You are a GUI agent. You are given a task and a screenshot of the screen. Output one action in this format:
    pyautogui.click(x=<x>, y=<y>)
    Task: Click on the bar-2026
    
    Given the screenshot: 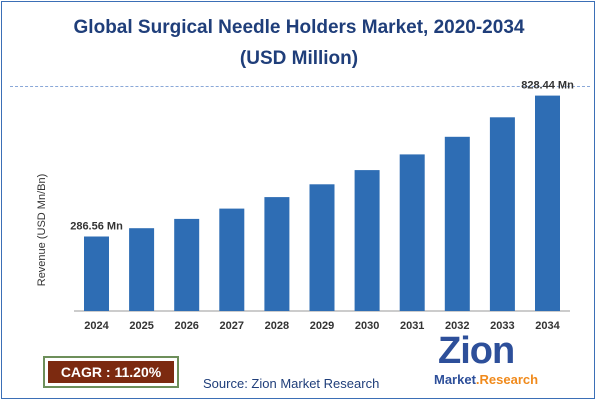 What is the action you would take?
    pyautogui.click(x=187, y=264)
    